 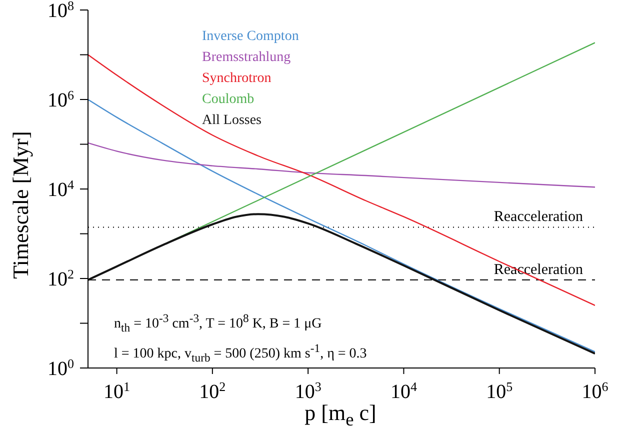 What do you see at coordinates (117, 390) in the screenshot?
I see `x-tick-label: 10$^{1}$` at bounding box center [117, 390].